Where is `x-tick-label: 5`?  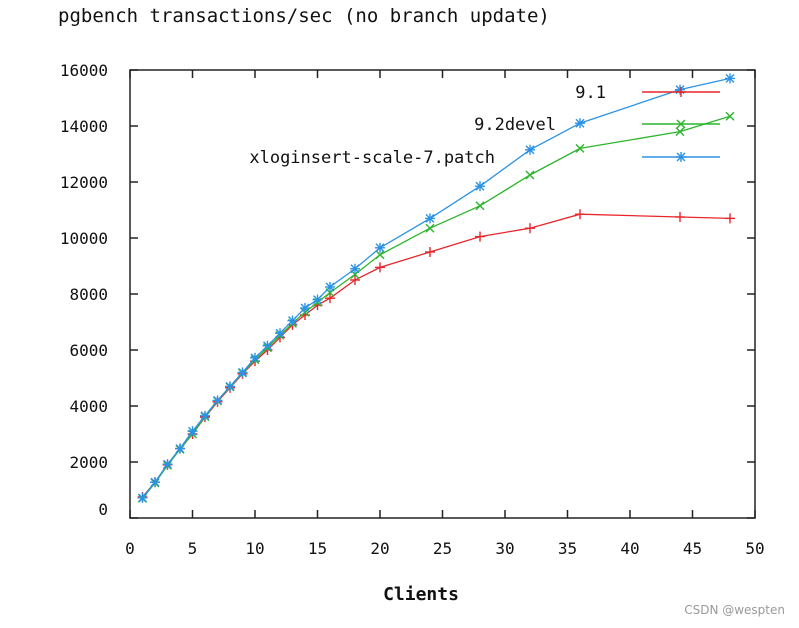
x-tick-label: 5 is located at coordinates (193, 548).